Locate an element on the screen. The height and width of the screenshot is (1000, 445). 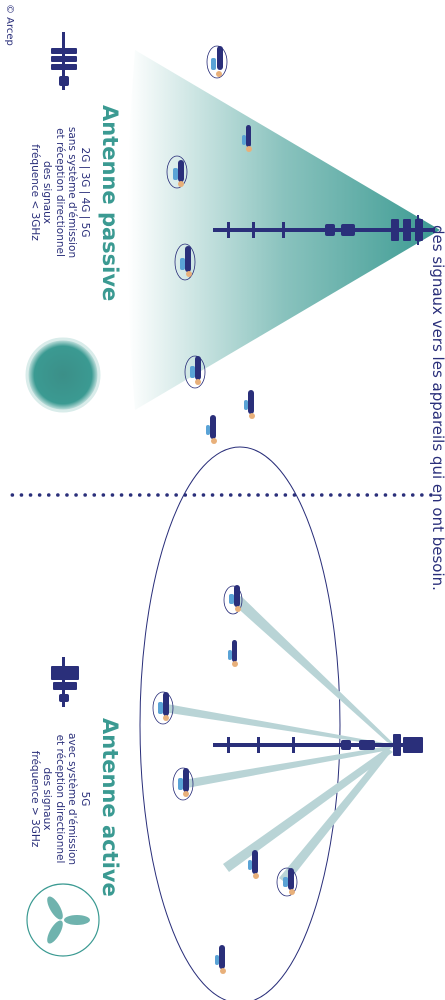
active-beams-icon is located at coordinates (63, 920).